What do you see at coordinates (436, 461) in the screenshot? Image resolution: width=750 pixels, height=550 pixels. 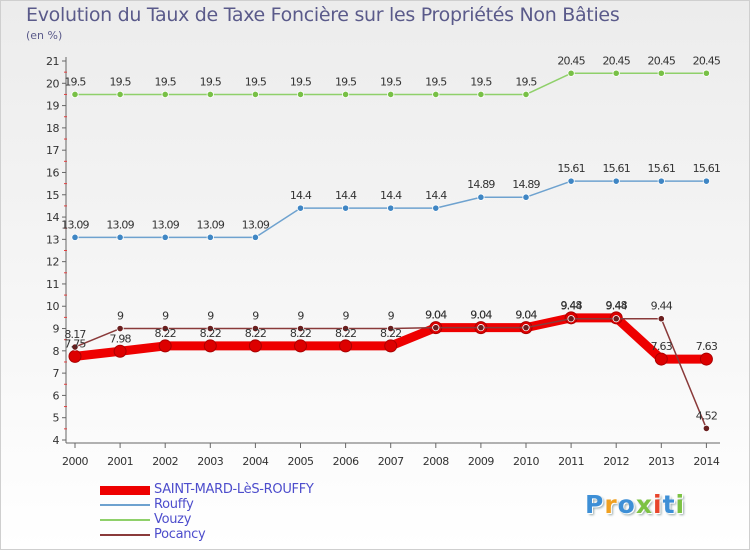 I see `x-tick-label: 2008` at bounding box center [436, 461].